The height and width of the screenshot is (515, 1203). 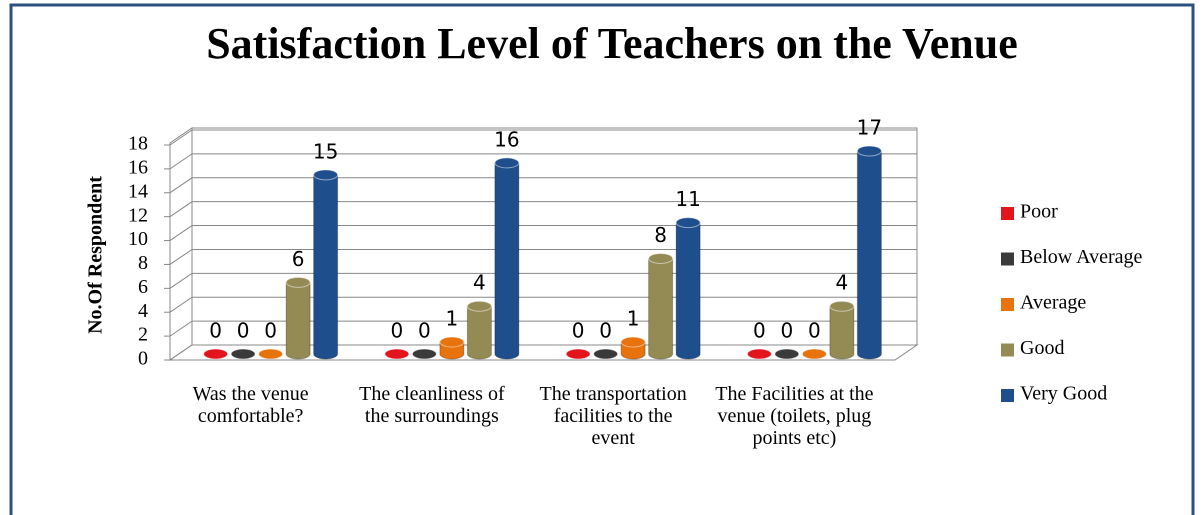 What do you see at coordinates (869, 127) in the screenshot?
I see `value-label: 17` at bounding box center [869, 127].